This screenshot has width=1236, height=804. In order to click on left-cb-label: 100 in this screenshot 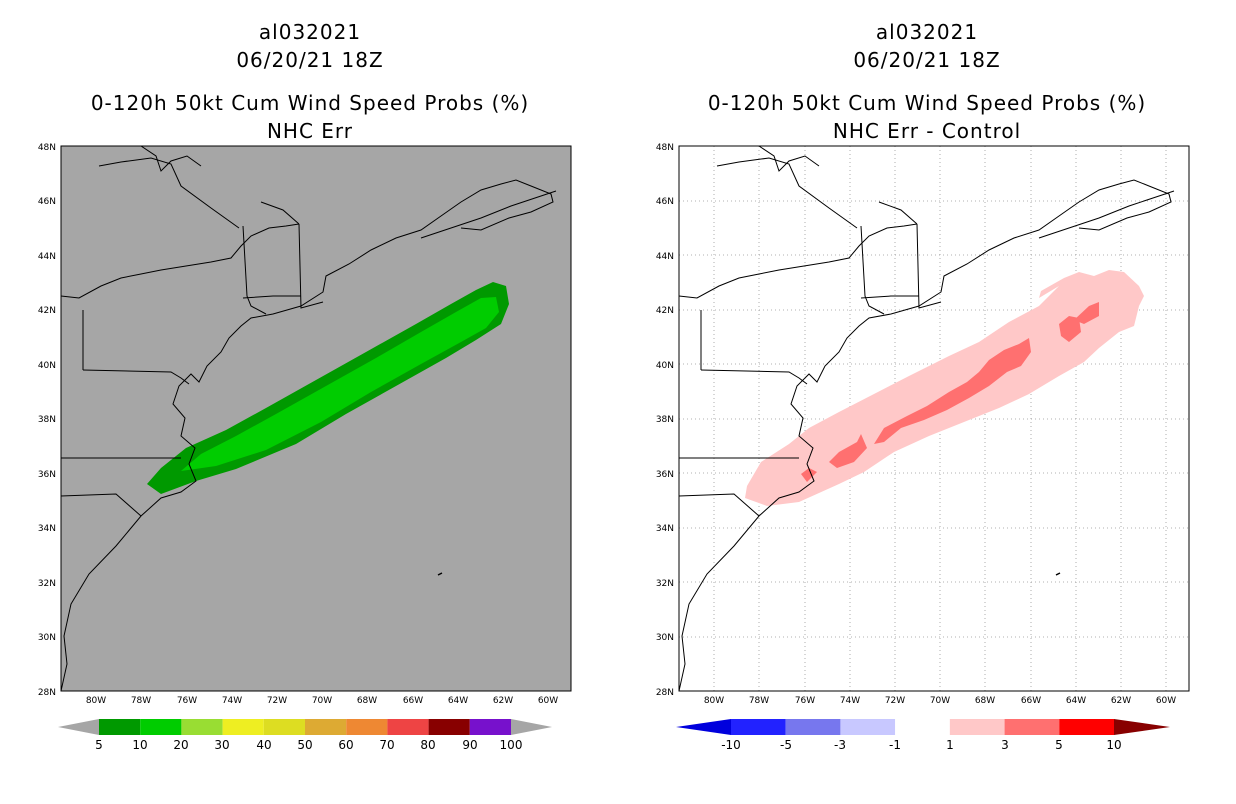, I will do `click(511, 745)`.